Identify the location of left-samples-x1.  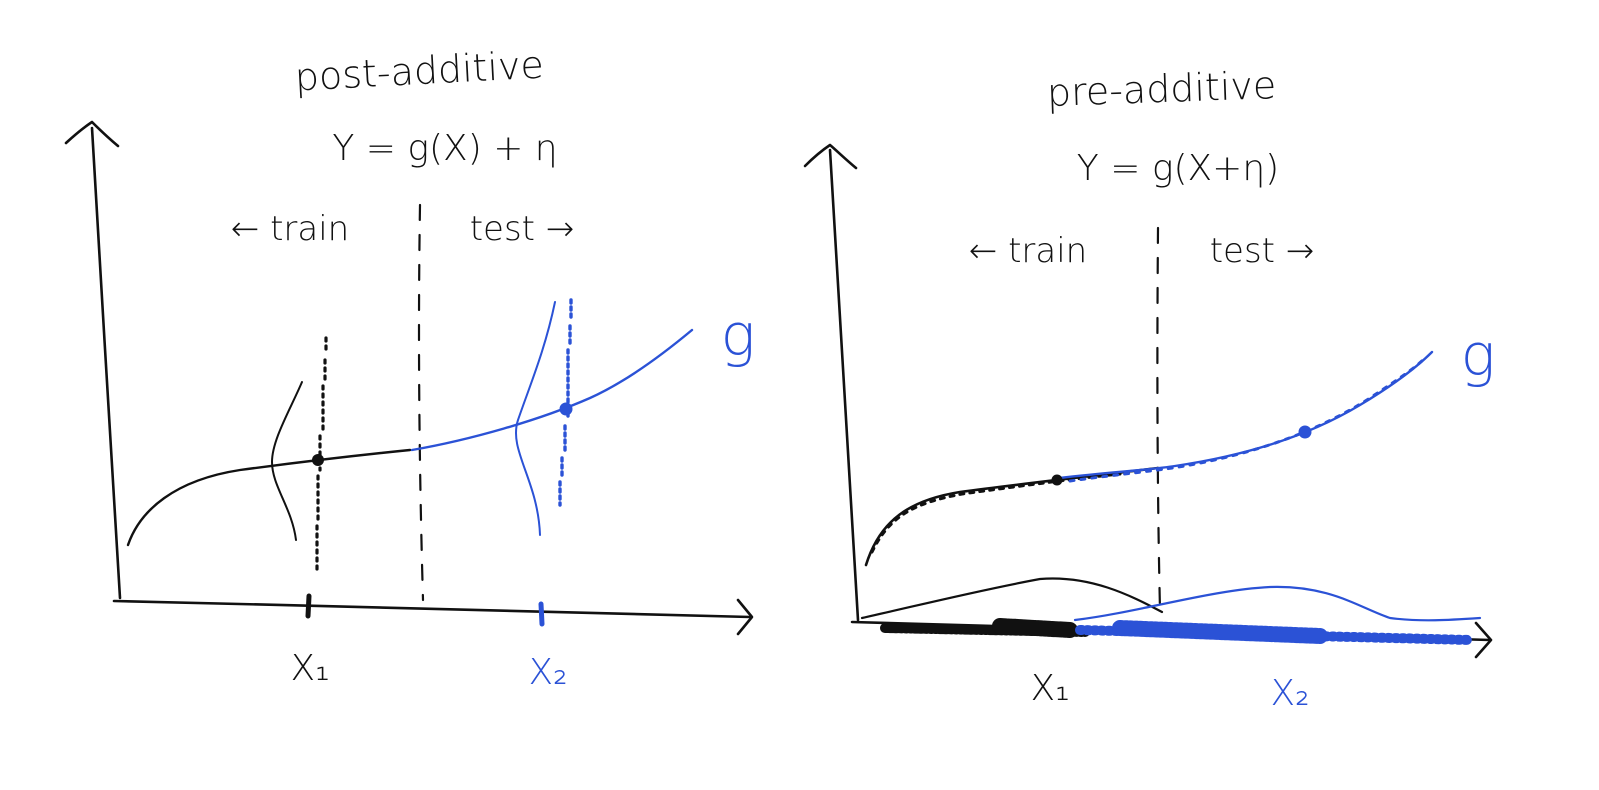
(321, 454).